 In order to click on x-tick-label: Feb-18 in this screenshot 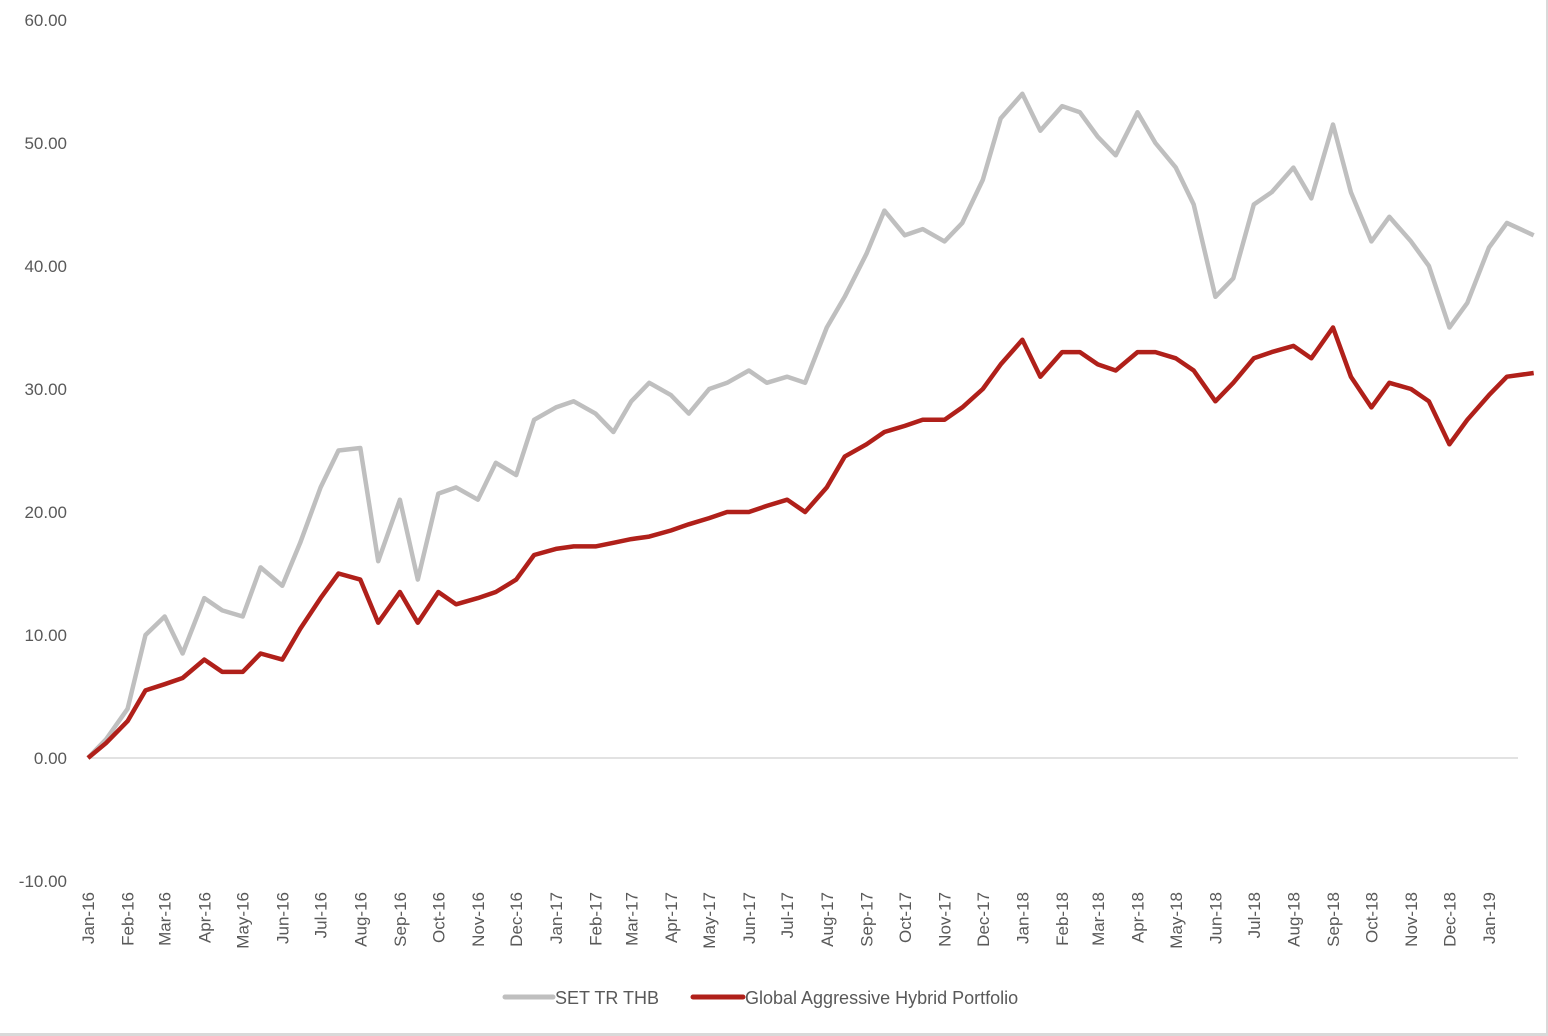, I will do `click(1062, 919)`.